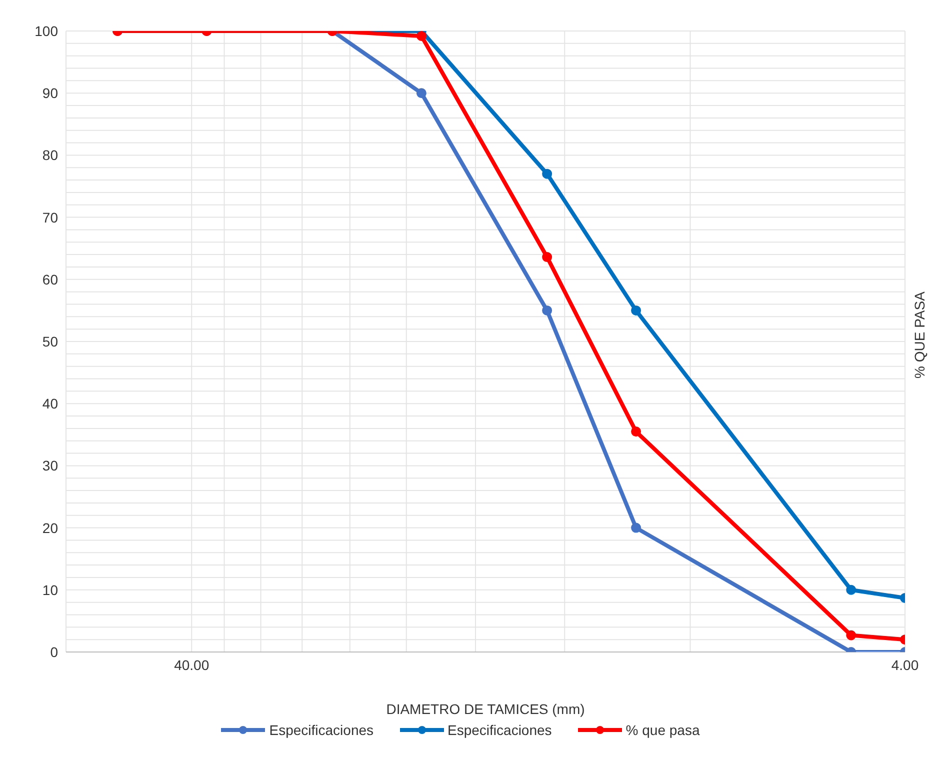  What do you see at coordinates (192, 664) in the screenshot?
I see `x-tick-label: 40.00` at bounding box center [192, 664].